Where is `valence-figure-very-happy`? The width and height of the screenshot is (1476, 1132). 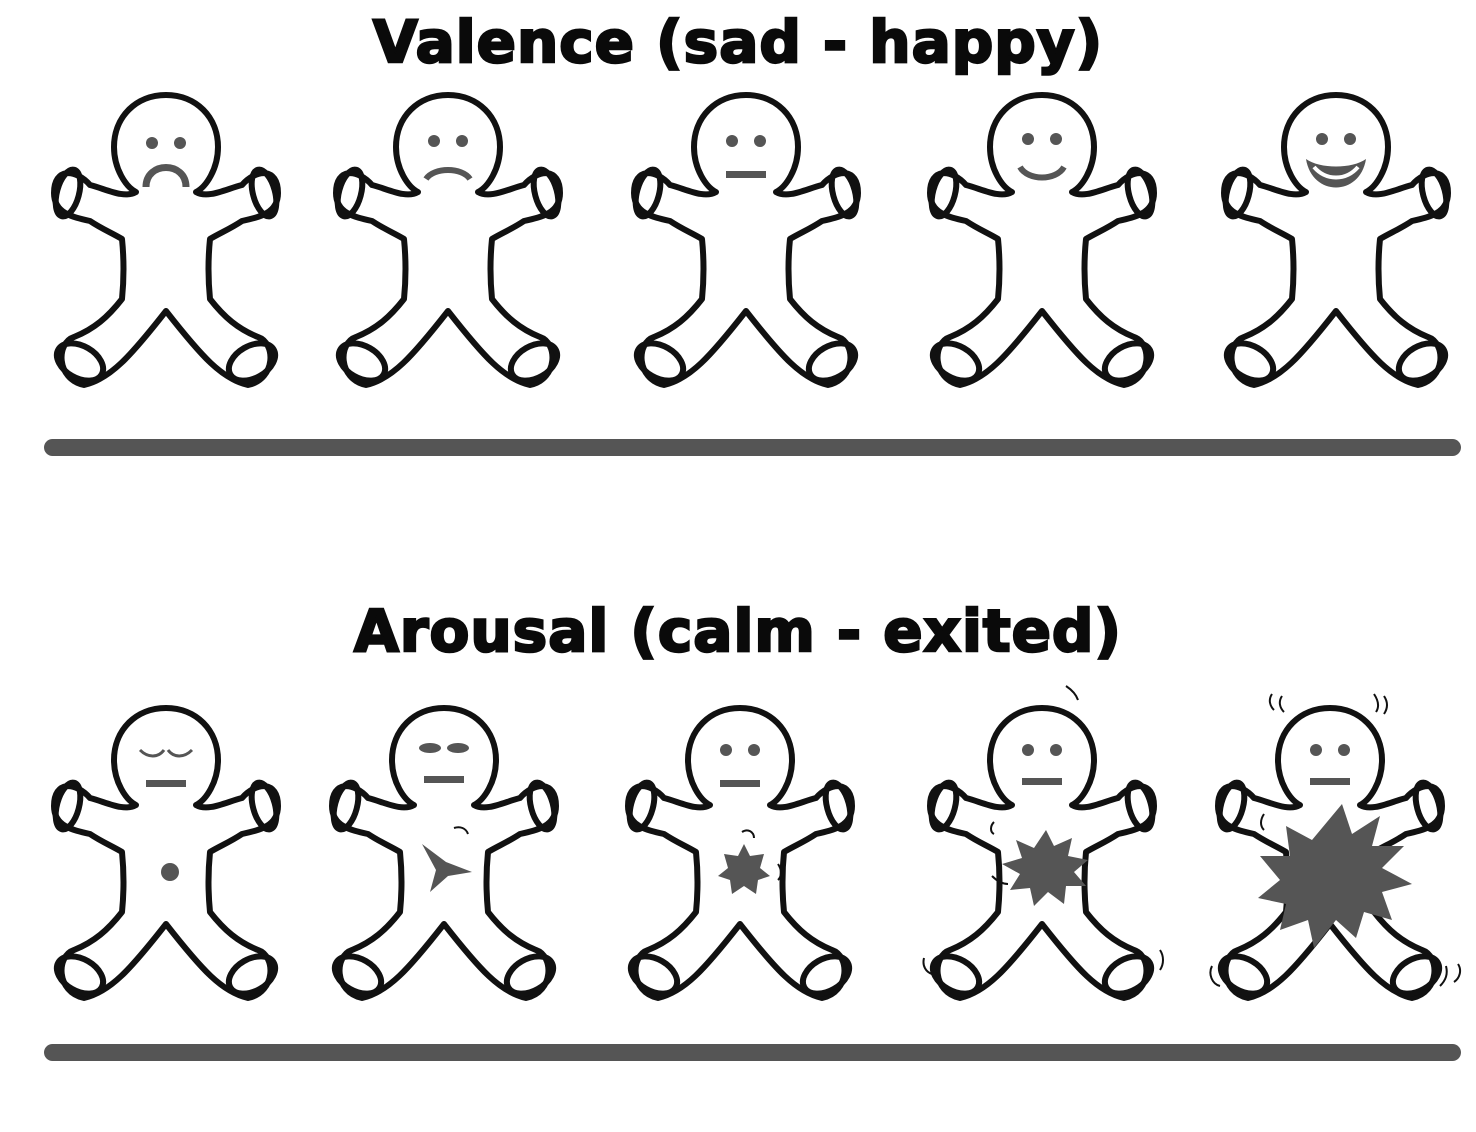 valence-figure-very-happy is located at coordinates (1335, 241).